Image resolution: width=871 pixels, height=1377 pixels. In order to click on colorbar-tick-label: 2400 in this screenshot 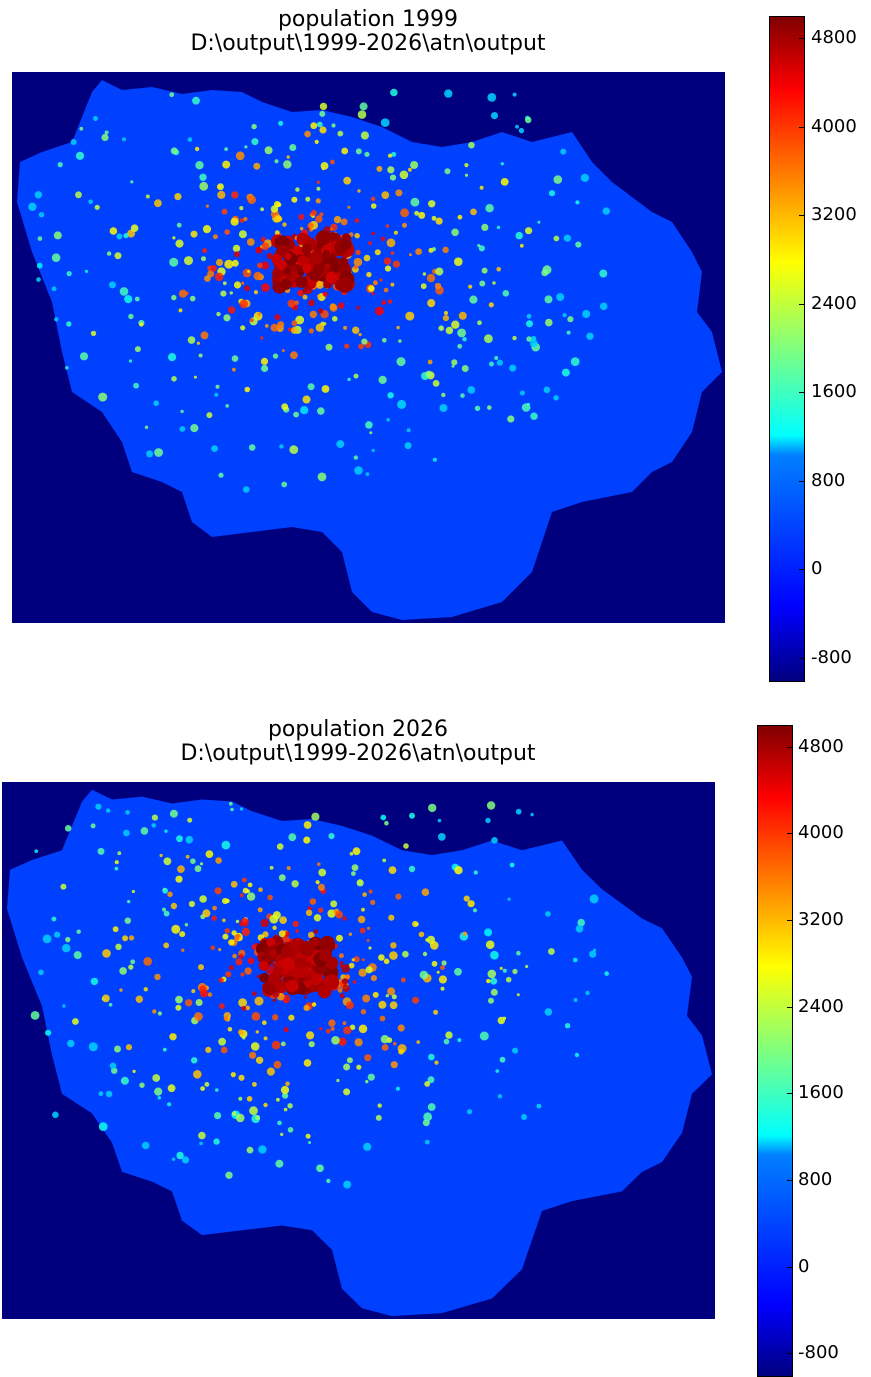, I will do `click(821, 1006)`.